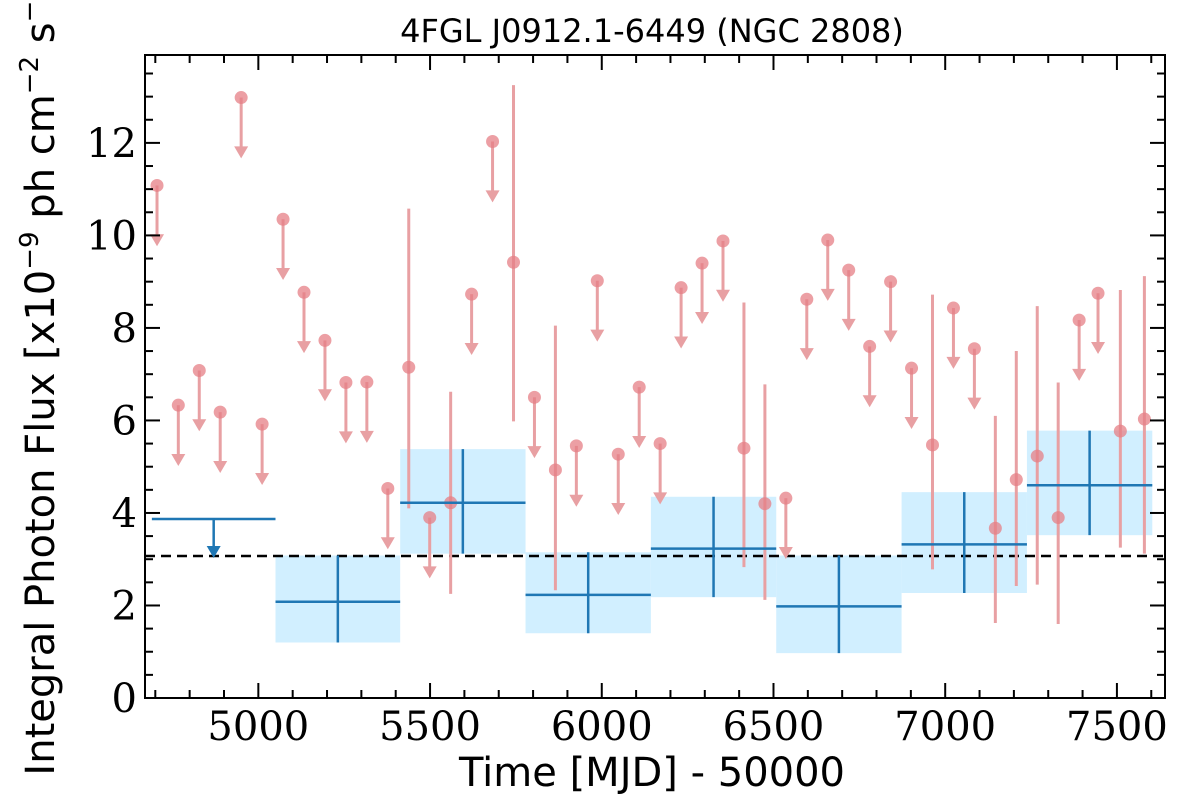 The height and width of the screenshot is (800, 1200). I want to click on x-tick-label: 7000, so click(945, 727).